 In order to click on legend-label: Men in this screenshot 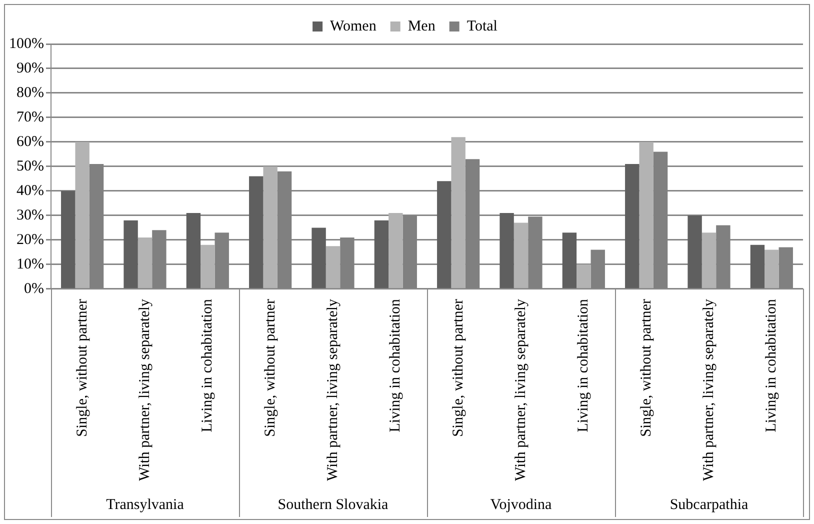, I will do `click(422, 26)`.